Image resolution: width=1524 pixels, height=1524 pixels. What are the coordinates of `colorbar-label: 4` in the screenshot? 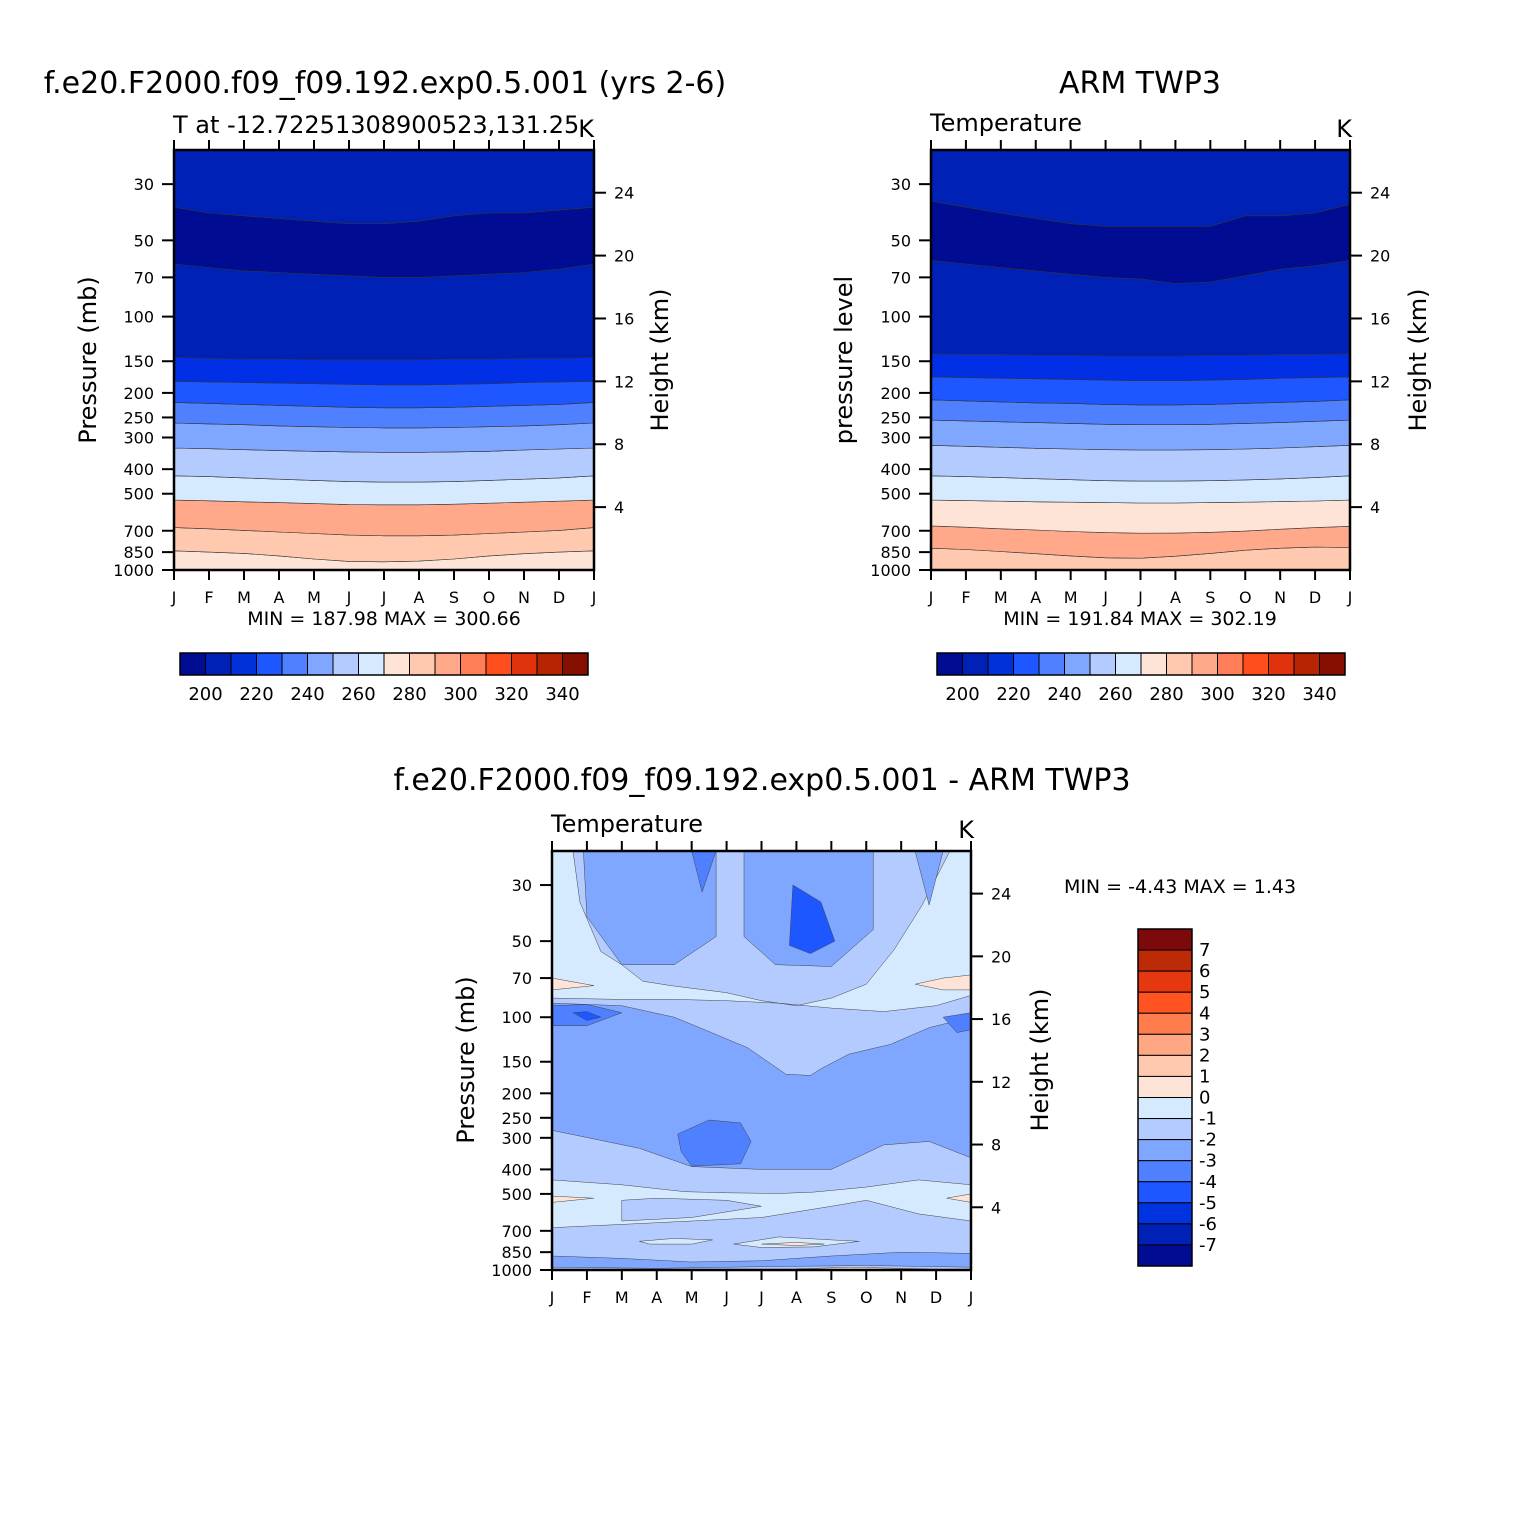 It's located at (1204, 1013).